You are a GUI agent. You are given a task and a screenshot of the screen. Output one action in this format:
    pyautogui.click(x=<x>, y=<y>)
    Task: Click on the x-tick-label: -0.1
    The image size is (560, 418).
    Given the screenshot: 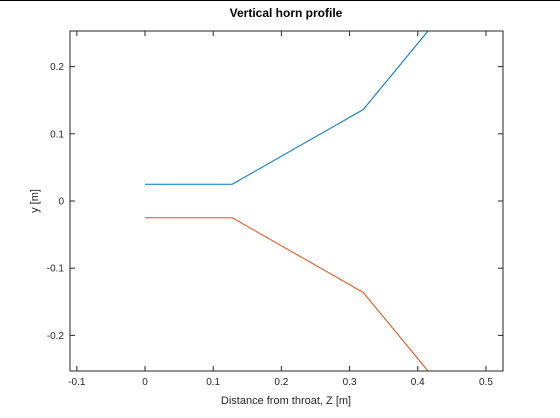 What is the action you would take?
    pyautogui.click(x=77, y=382)
    